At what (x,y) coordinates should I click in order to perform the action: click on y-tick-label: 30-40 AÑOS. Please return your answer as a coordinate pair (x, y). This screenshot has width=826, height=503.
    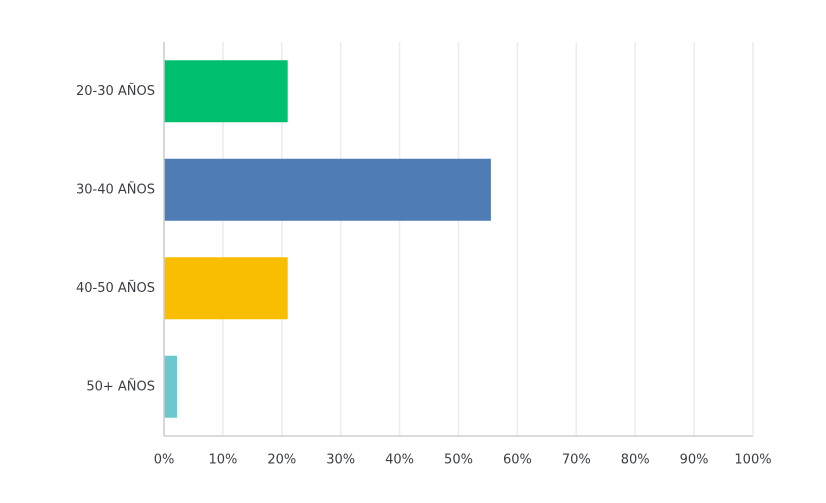
    Looking at the image, I should click on (115, 189).